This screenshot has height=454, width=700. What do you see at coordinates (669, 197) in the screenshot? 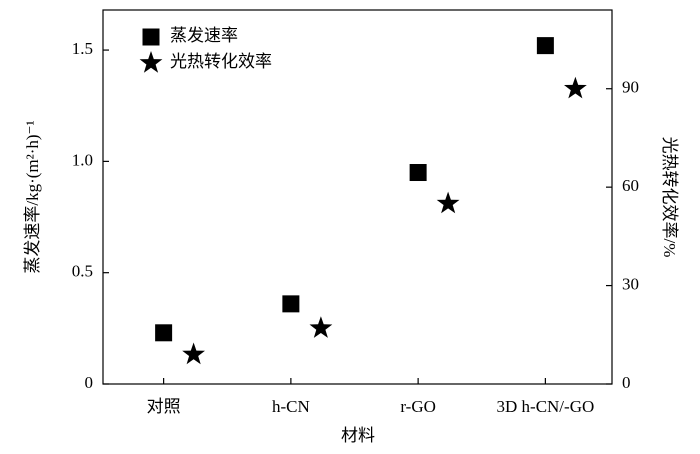
I see `y2-axis-label: 光热转化效率/%` at bounding box center [669, 197].